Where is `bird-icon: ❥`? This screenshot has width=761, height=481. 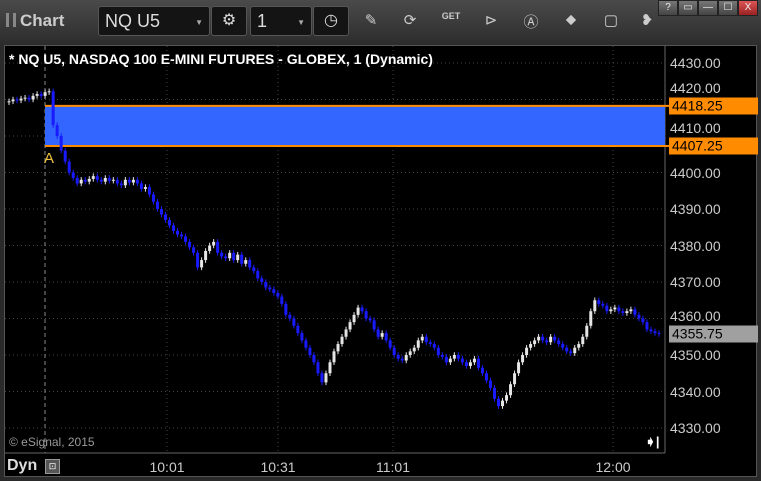 bird-icon: ❥ is located at coordinates (647, 20).